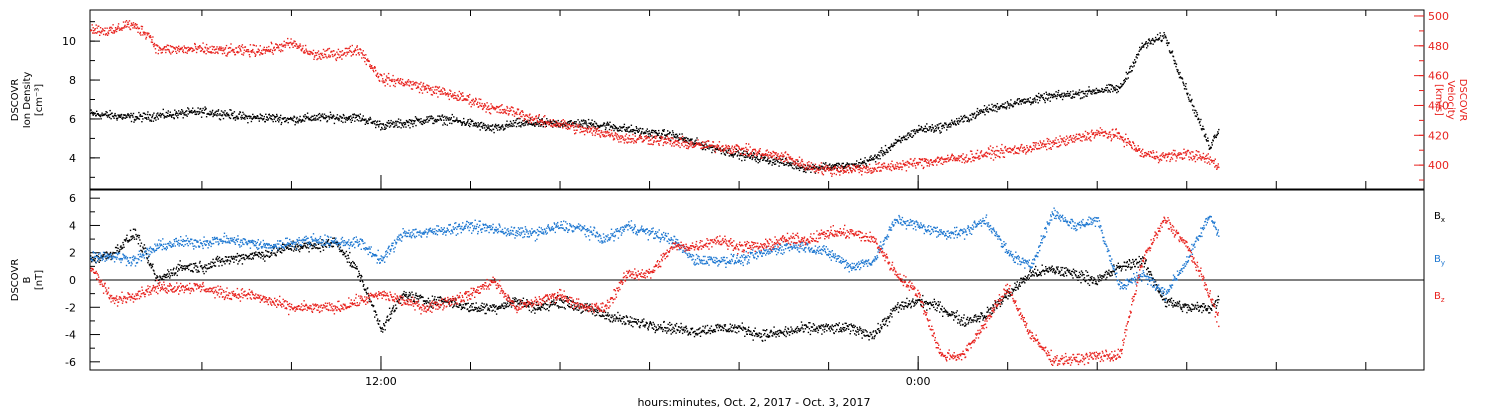 Image resolution: width=1500 pixels, height=414 pixels. What do you see at coordinates (1450, 100) in the screenshot?
I see `top-right-axis-label: DSCOVRVelocity[km/s]` at bounding box center [1450, 100].